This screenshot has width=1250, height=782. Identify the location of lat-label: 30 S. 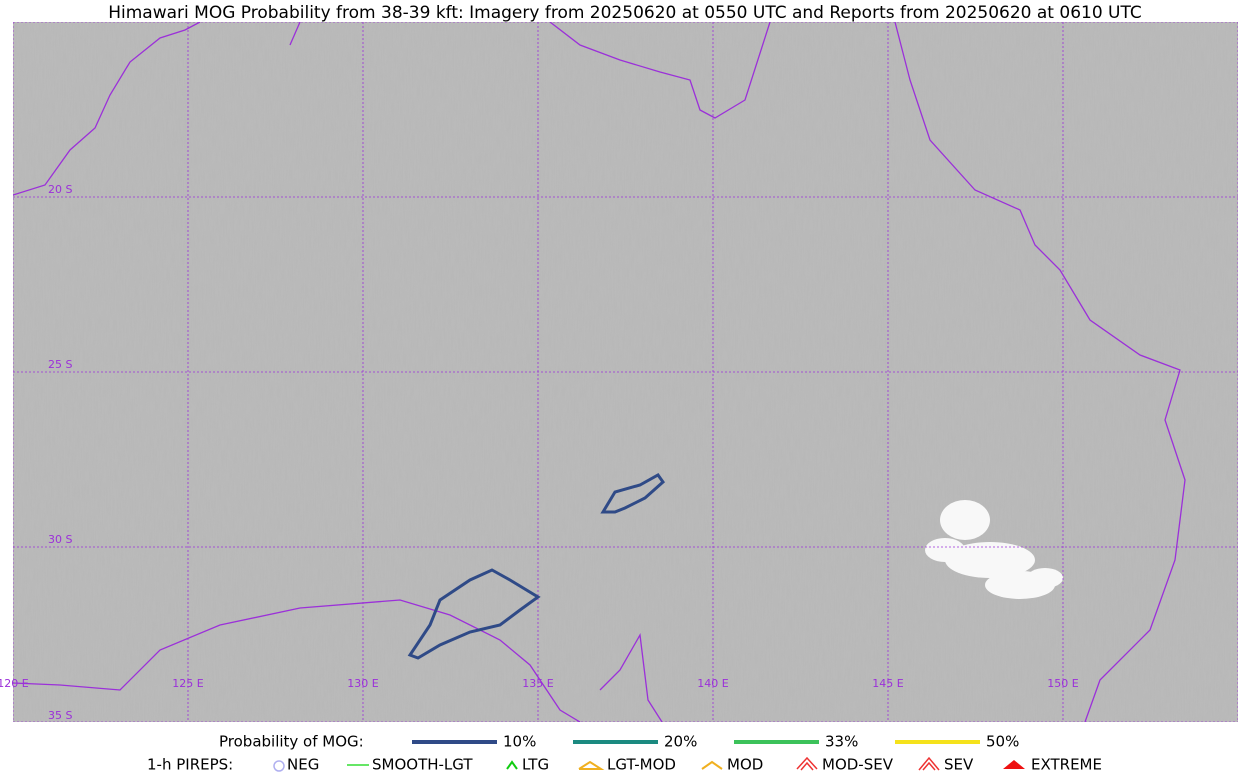
(60, 539).